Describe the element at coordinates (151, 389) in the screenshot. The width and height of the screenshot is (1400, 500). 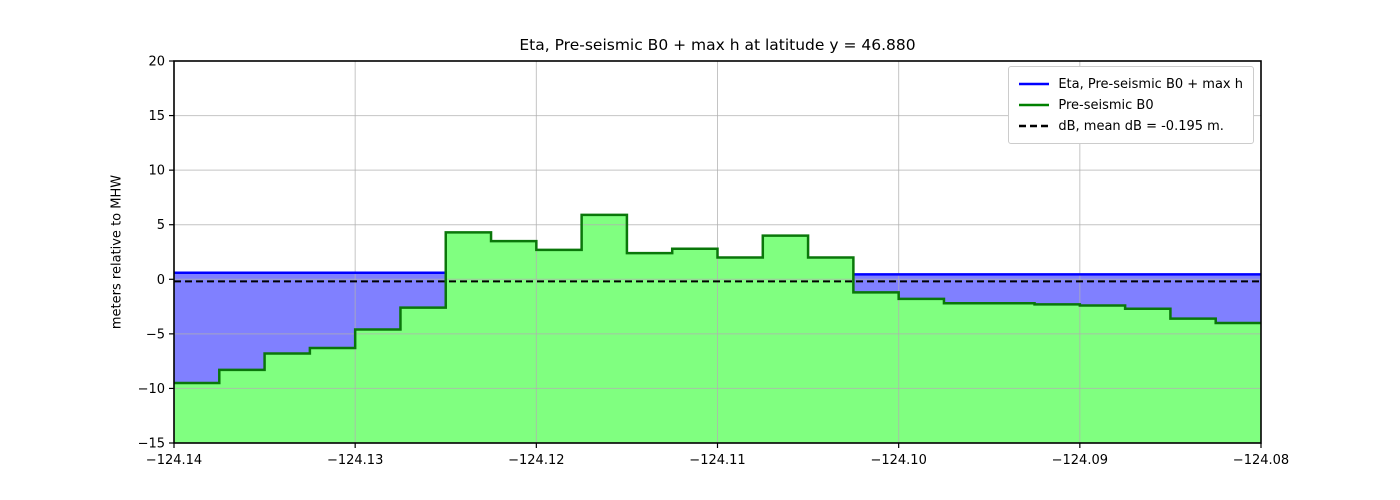
I see `y-tick-label: −10` at that location.